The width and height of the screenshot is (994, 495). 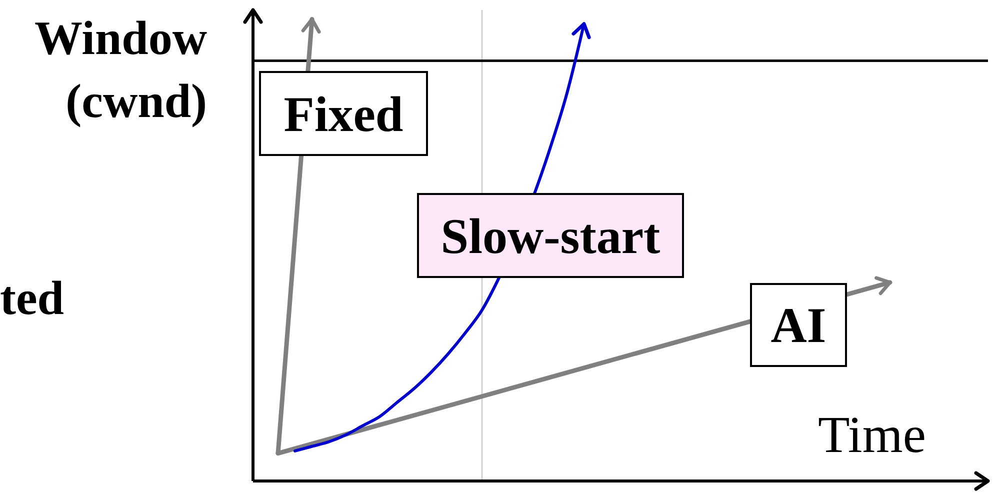 I want to click on series-label: Slow-start, so click(x=550, y=235).